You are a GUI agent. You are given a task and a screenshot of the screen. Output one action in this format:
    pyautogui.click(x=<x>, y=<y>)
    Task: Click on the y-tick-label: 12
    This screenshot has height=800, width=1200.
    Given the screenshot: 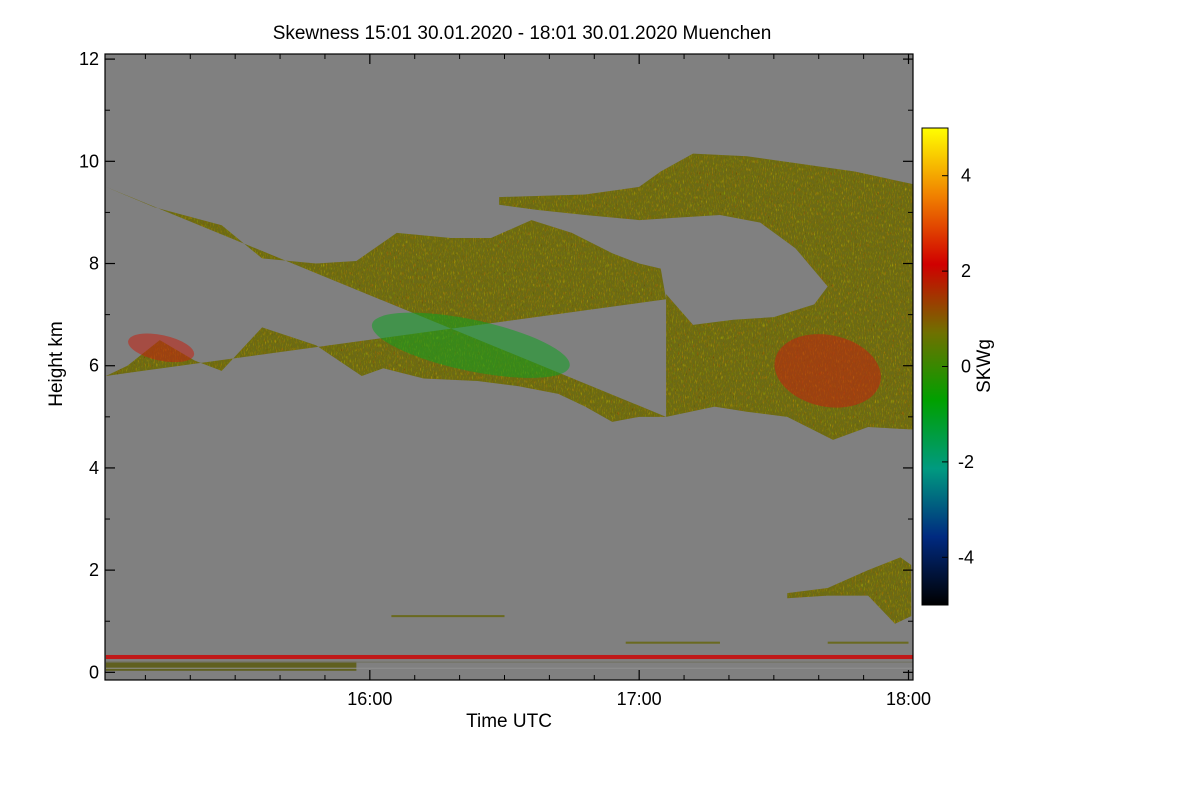 What is the action you would take?
    pyautogui.click(x=89, y=59)
    